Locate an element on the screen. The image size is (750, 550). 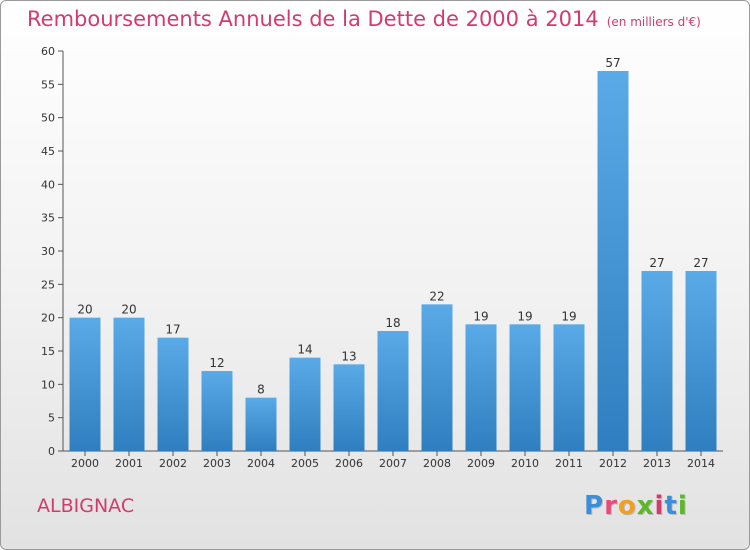
x-tick-label: 2010 is located at coordinates (525, 463).